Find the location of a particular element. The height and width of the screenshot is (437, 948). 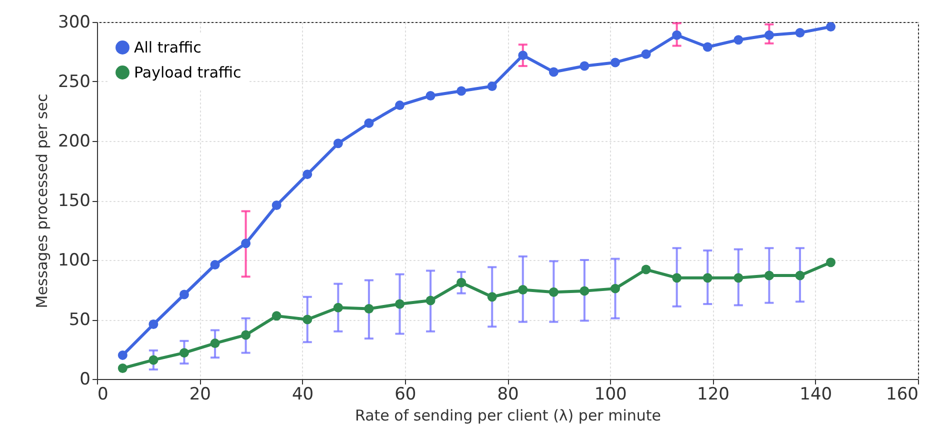

x-tick-label: 100 is located at coordinates (610, 394).